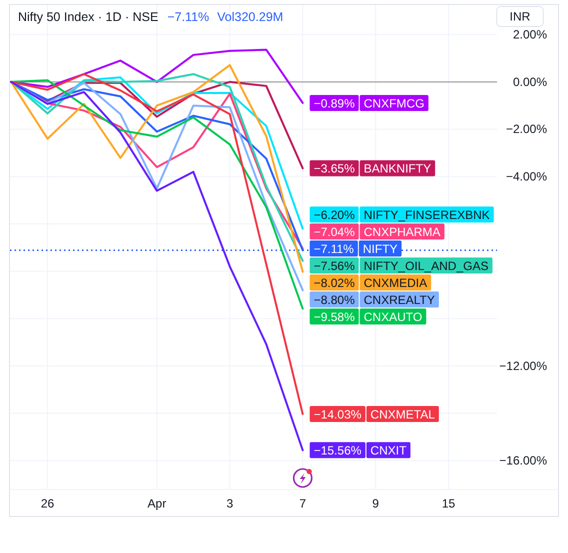 Image resolution: width=568 pixels, height=553 pixels. What do you see at coordinates (393, 317) in the screenshot?
I see `legend-label: CNXAUTO` at bounding box center [393, 317].